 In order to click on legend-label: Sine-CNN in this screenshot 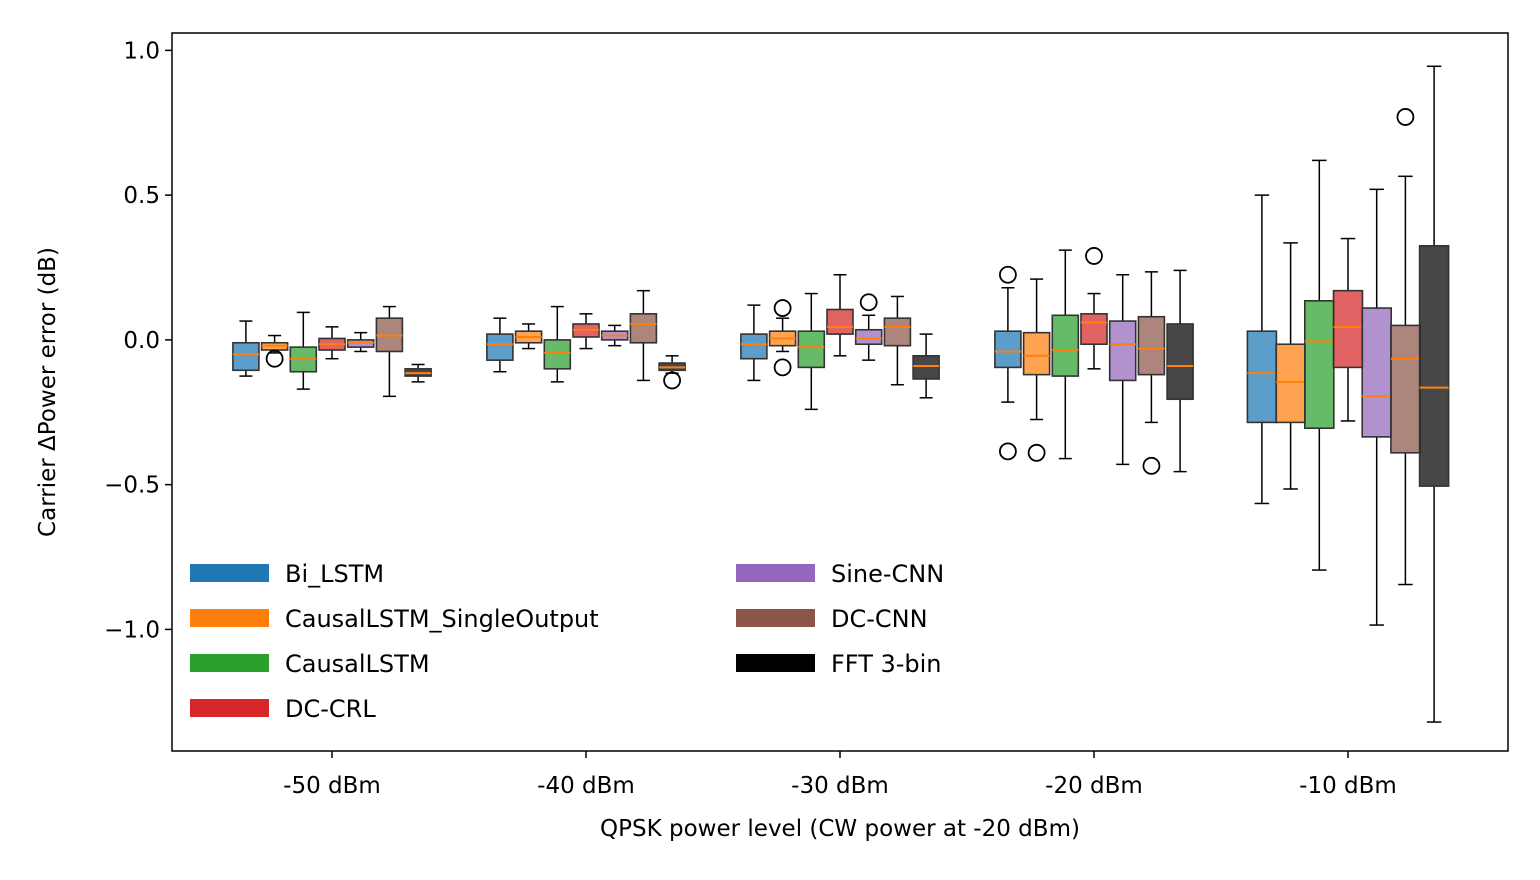, I will do `click(887, 574)`.